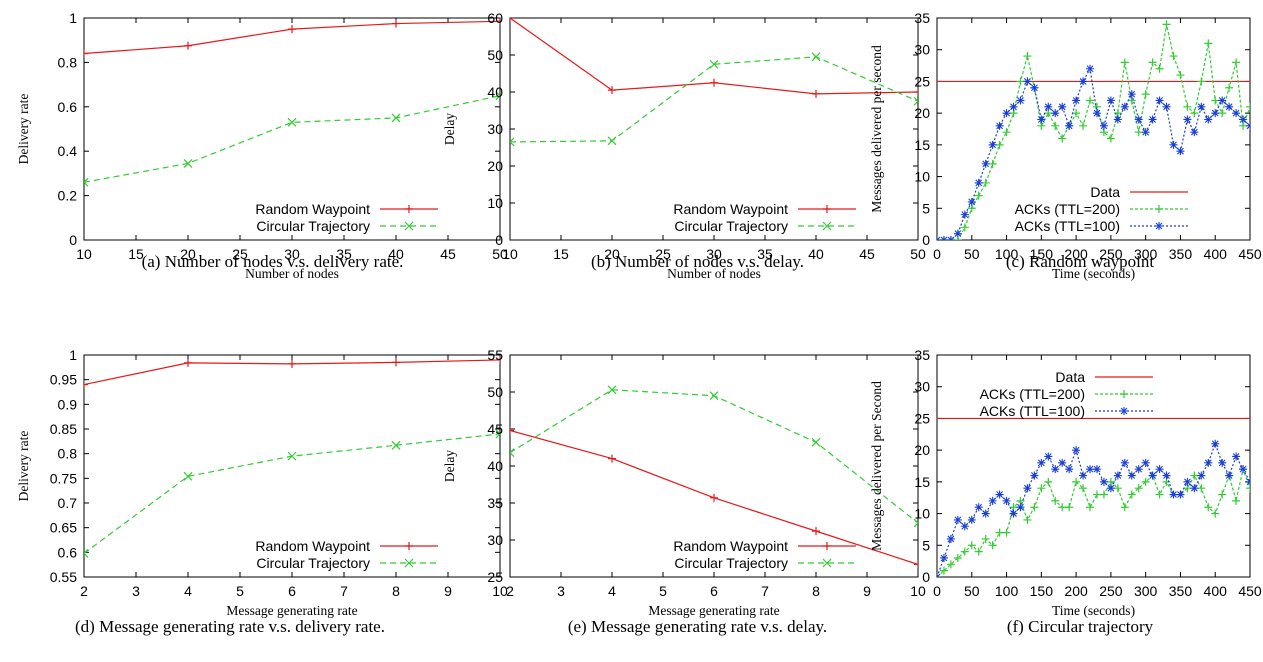 This screenshot has height=662, width=1263. I want to click on x-axis-label: Number of nodes, so click(292, 273).